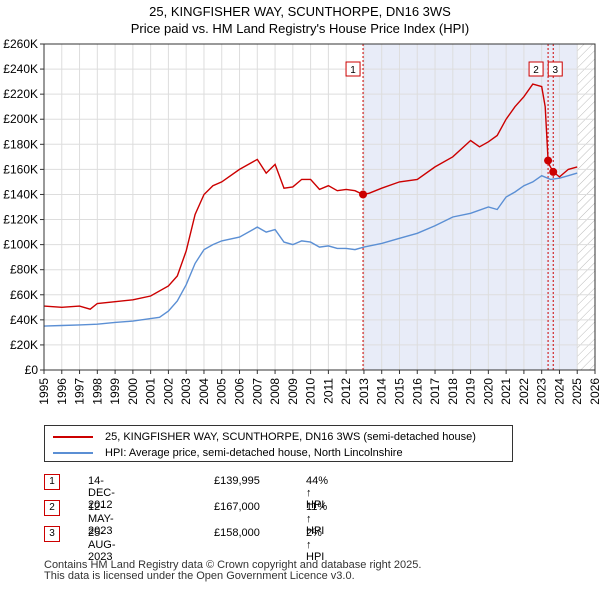  Describe the element at coordinates (240, 391) in the screenshot. I see `x-tick-label: 2006` at that location.